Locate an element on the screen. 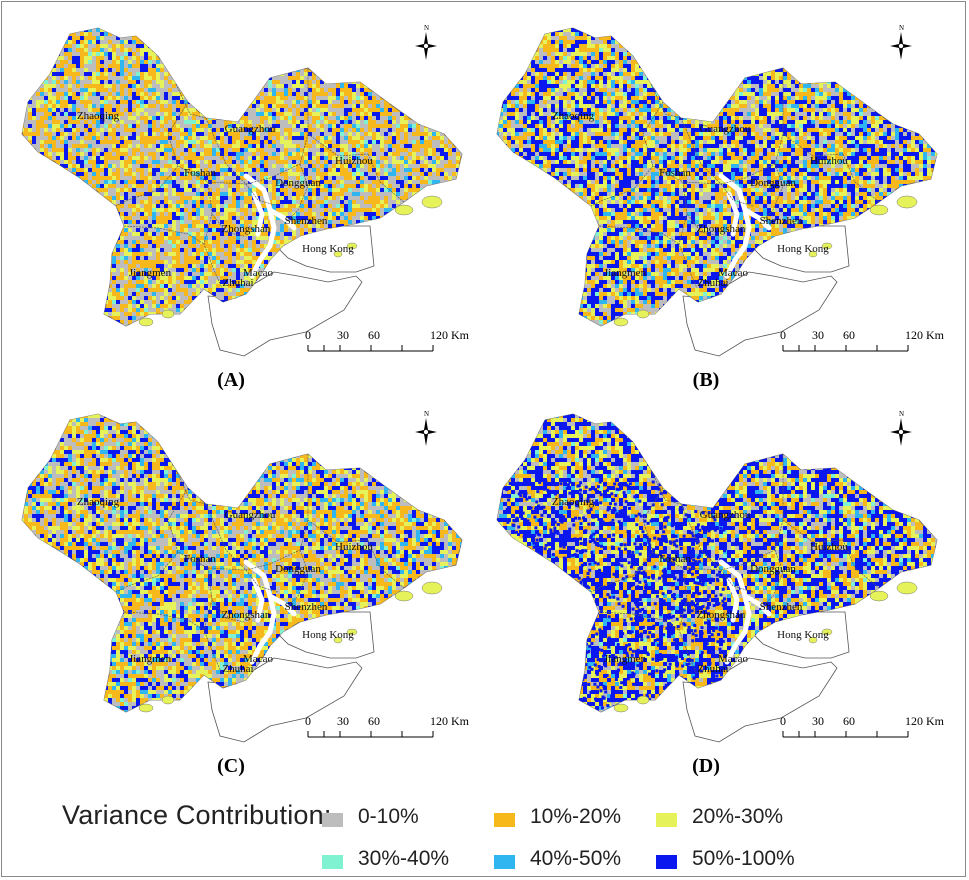 This screenshot has height=880, width=969. panel-label-b: (B) is located at coordinates (706, 380).